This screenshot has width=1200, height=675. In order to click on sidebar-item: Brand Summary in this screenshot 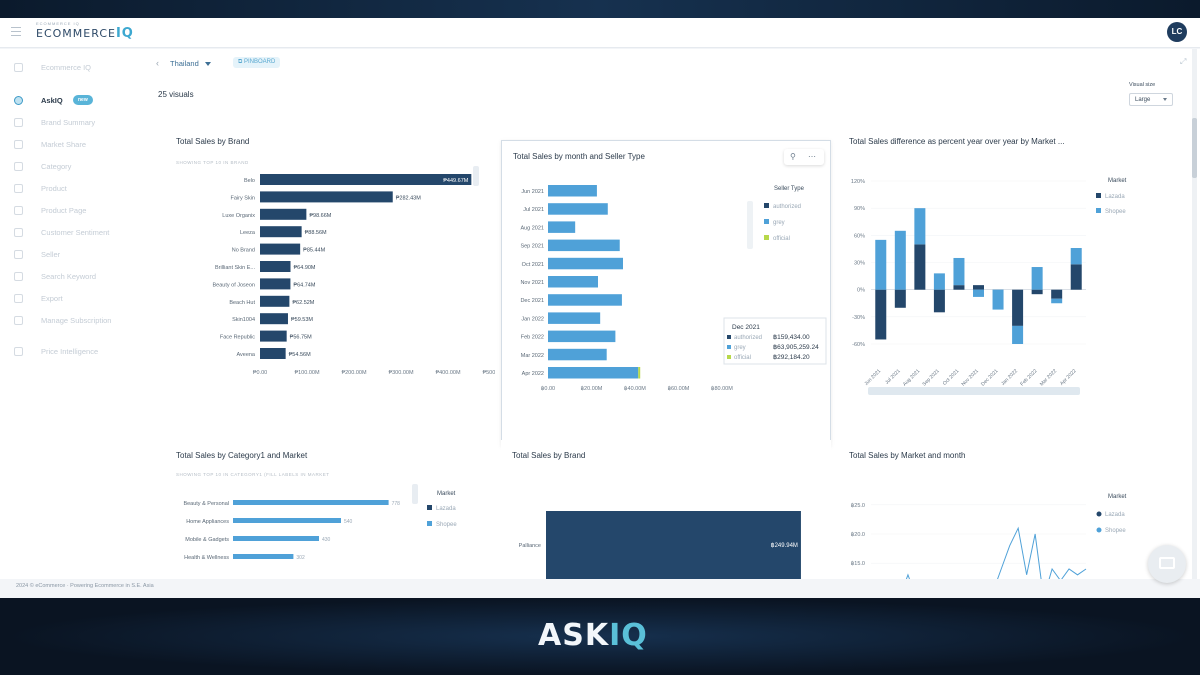, I will do `click(71, 123)`.